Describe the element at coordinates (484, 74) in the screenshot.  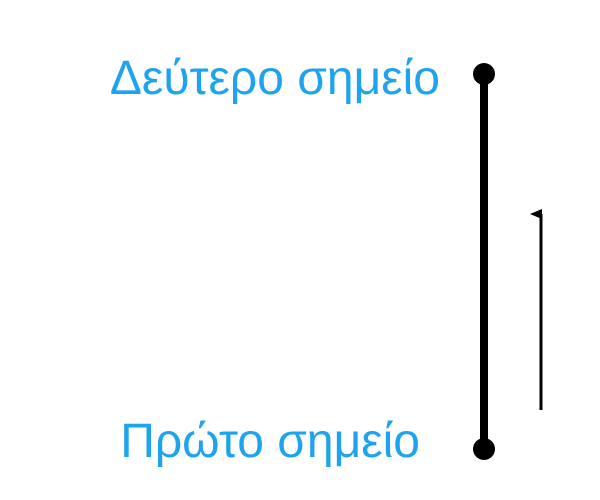
I see `second-point-dot` at that location.